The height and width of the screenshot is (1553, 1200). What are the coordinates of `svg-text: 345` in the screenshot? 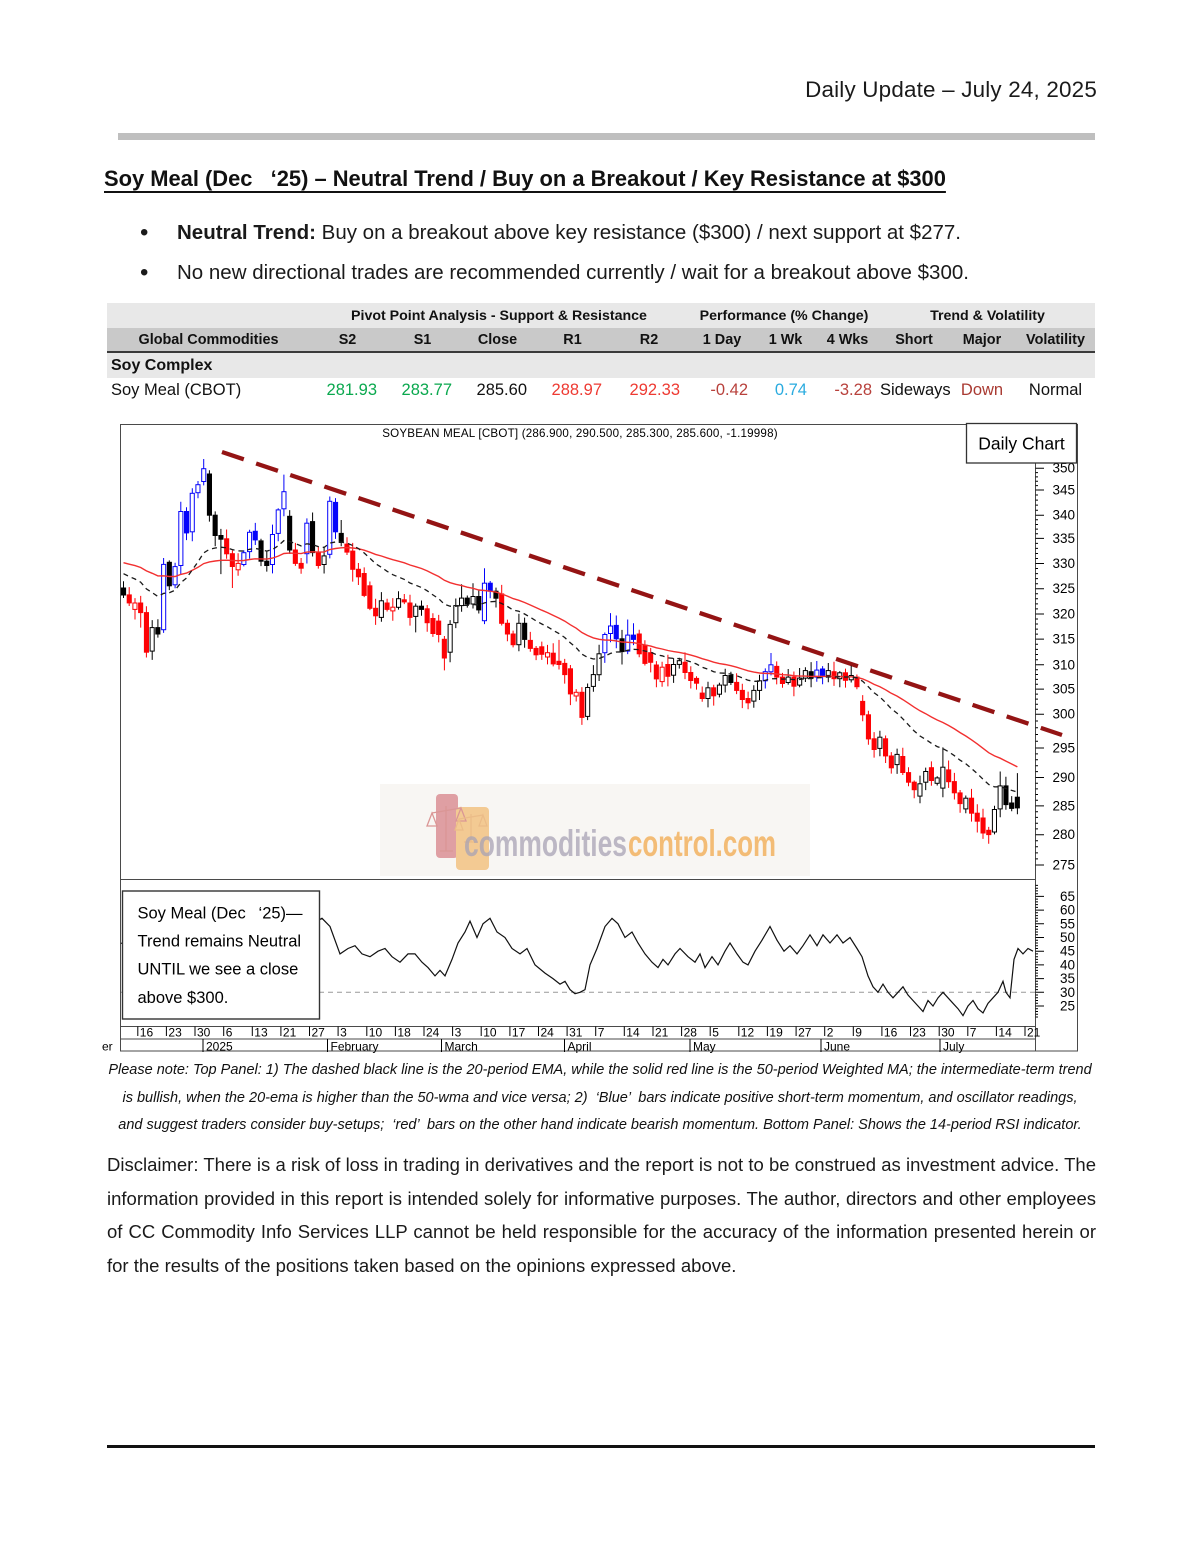 It's located at (1063, 490).